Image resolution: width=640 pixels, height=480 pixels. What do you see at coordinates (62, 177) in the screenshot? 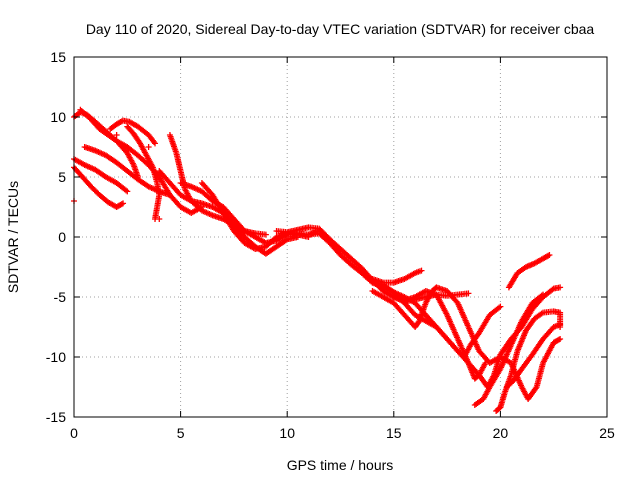
I see `y-tick-label: 5` at bounding box center [62, 177].